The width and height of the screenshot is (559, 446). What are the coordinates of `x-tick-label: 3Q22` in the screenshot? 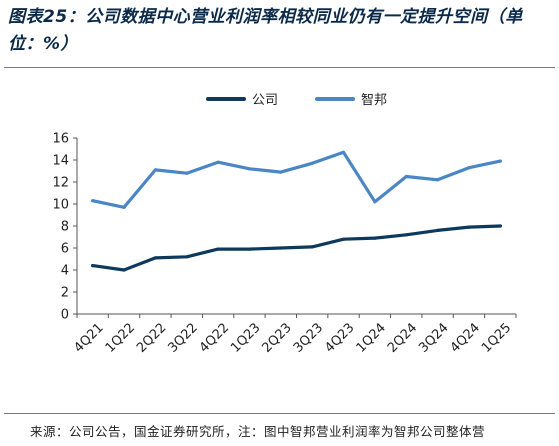 It's located at (182, 337).